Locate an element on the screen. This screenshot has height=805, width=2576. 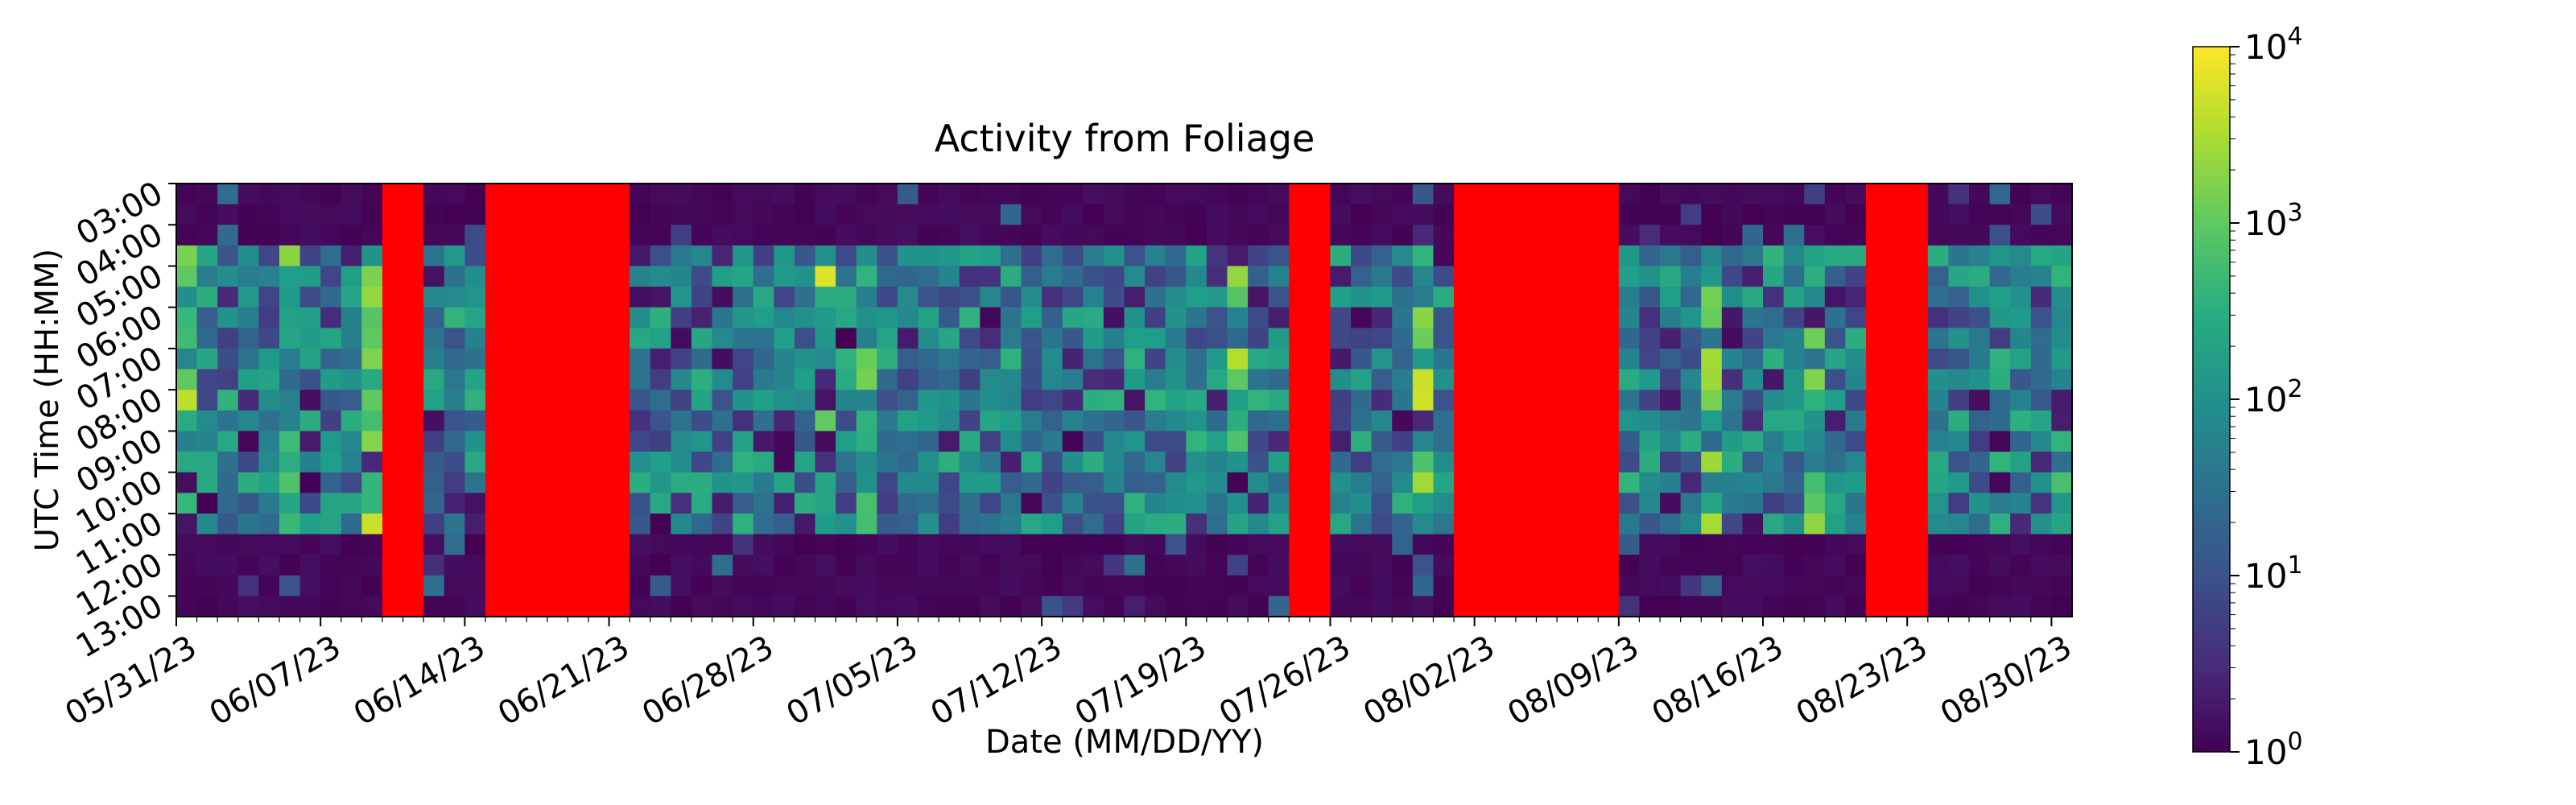
x-tick-label: 08/09/23 is located at coordinates (1573, 681).